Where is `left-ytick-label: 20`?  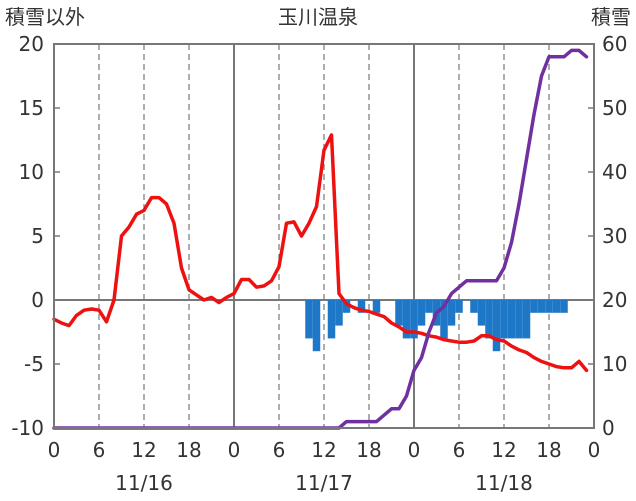 left-ytick-label: 20 is located at coordinates (31, 44).